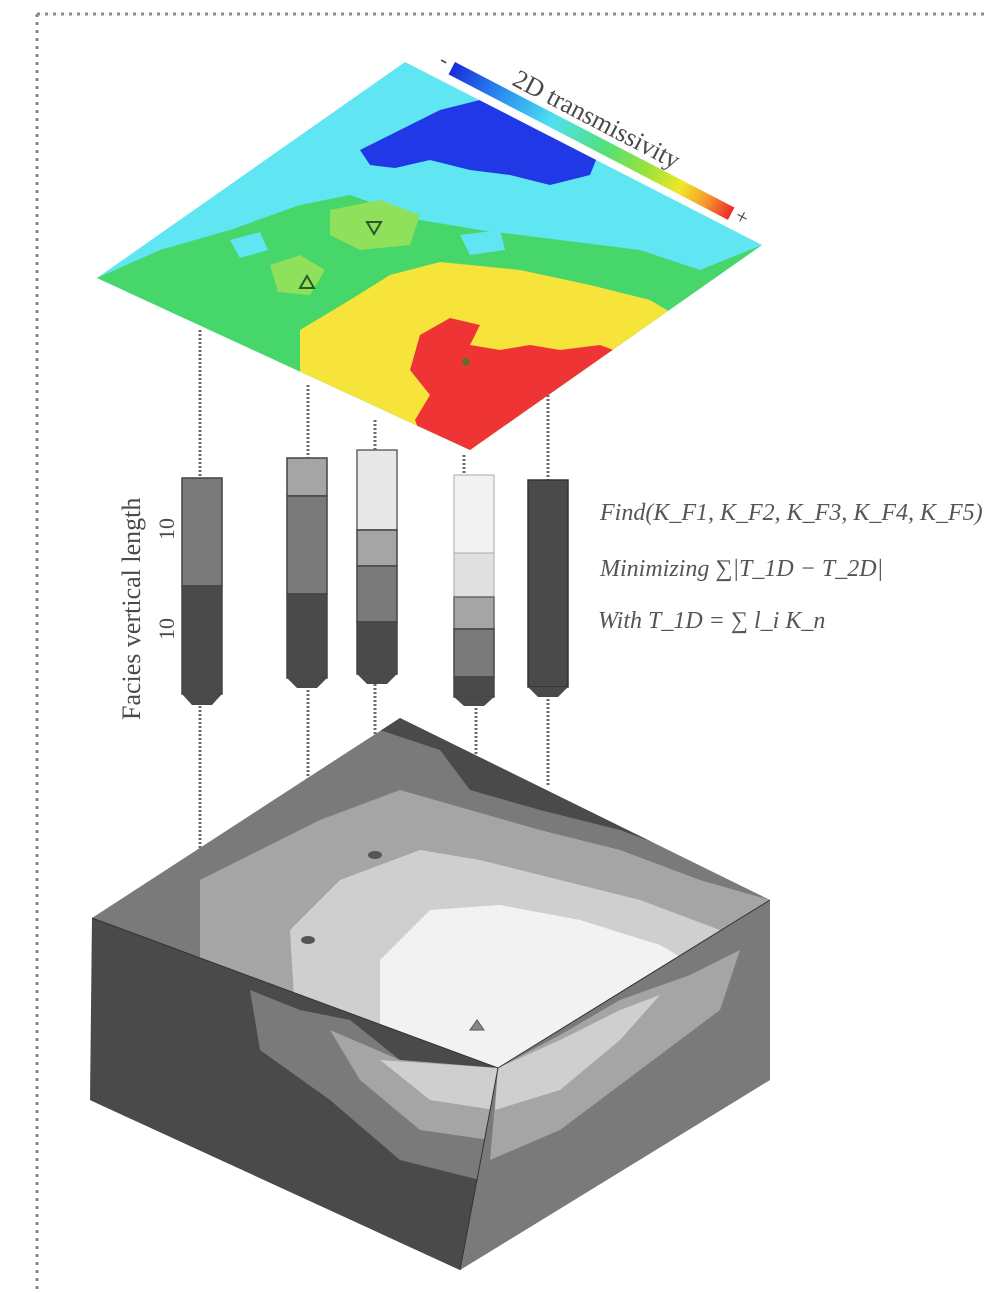  What do you see at coordinates (742, 217) in the screenshot?
I see `colorbar-max-label: +` at bounding box center [742, 217].